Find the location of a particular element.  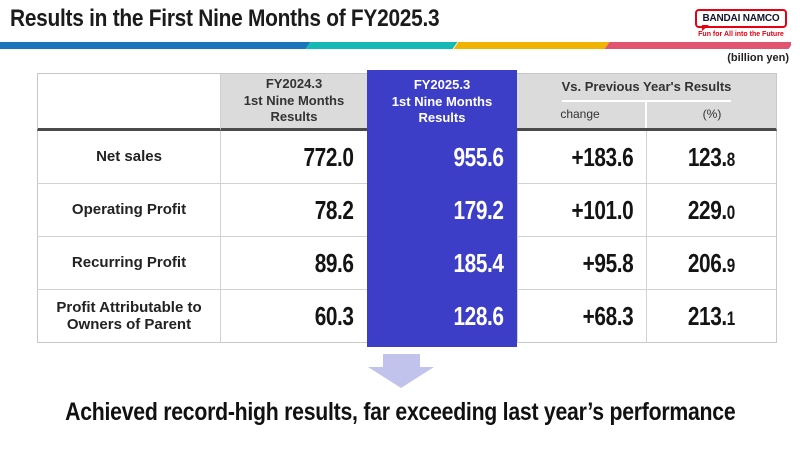

logo-tagline: Fun for All into the Future is located at coordinates (741, 34).